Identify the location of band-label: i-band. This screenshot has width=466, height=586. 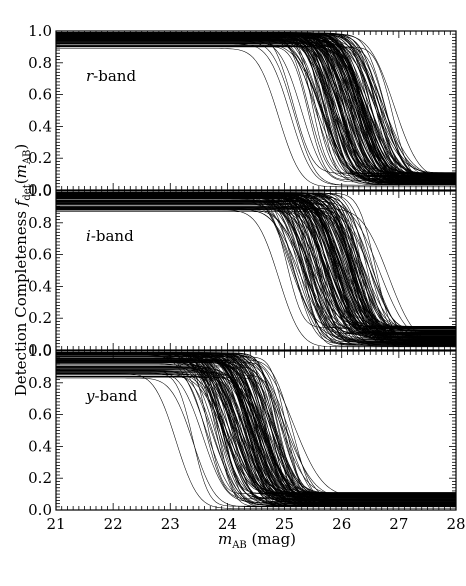
(110, 236).